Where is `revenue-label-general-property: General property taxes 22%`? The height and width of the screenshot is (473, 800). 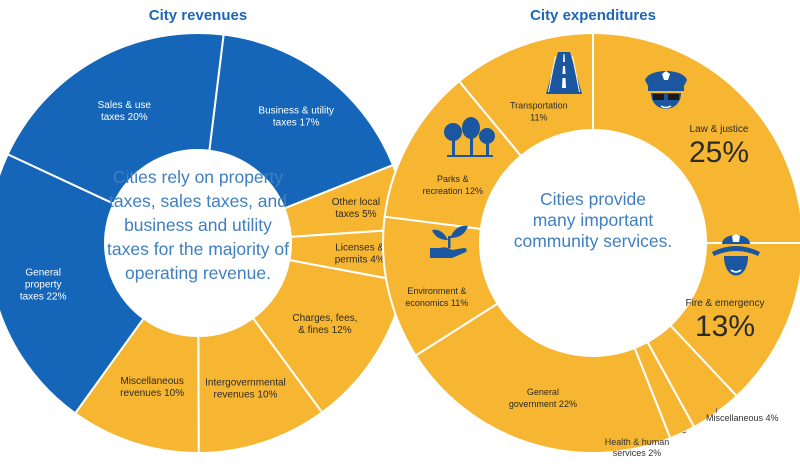
revenue-label-general-property: General property taxes 22% is located at coordinates (43, 284).